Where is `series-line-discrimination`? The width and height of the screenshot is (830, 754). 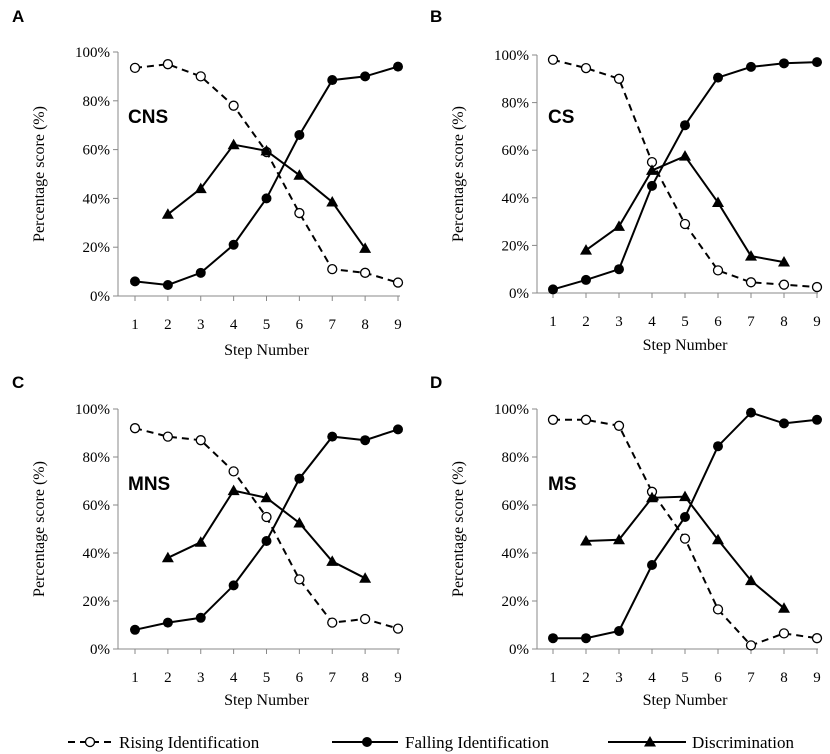
series-line-discrimination is located at coordinates (685, 209).